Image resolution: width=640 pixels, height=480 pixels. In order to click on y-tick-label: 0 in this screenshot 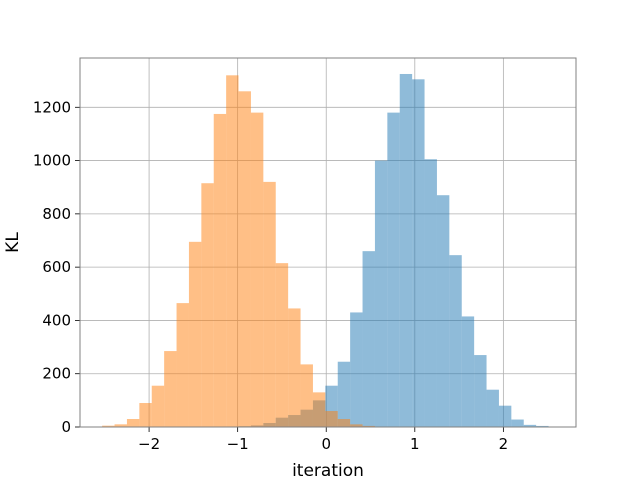, I will do `click(66, 427)`.